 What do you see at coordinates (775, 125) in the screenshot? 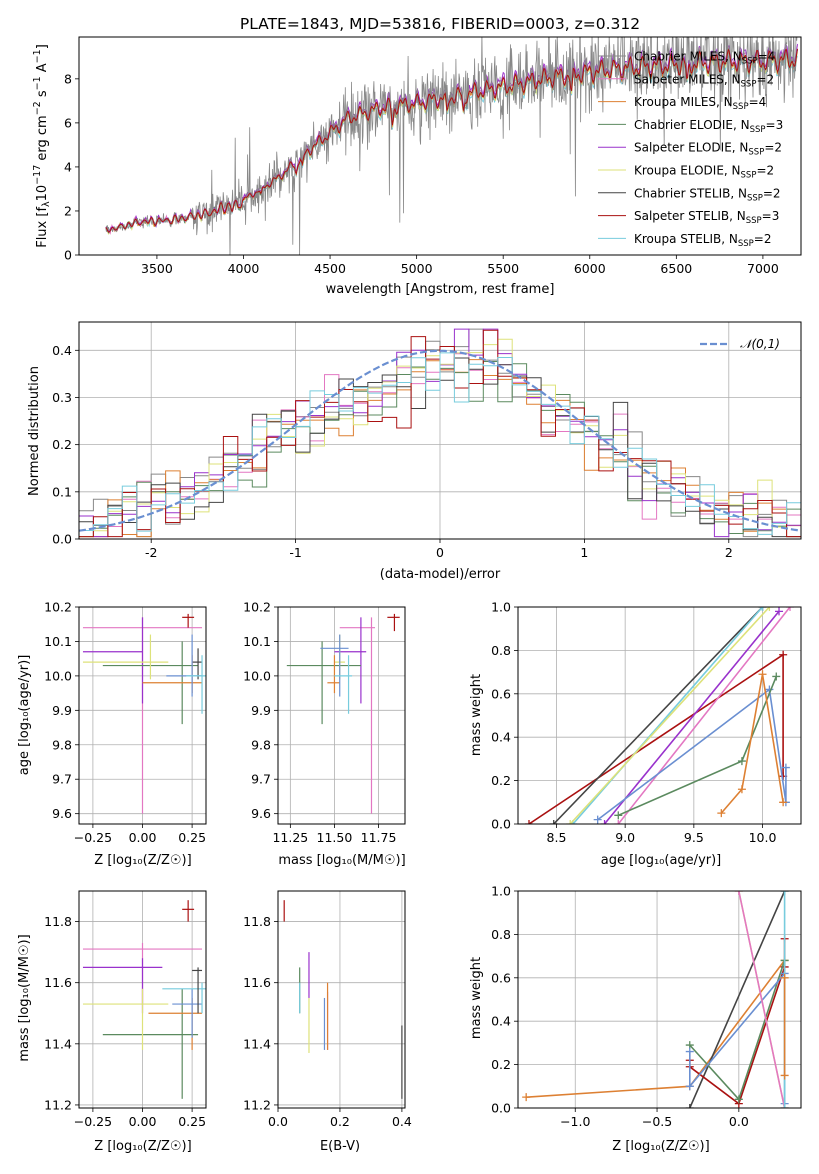
I see `legend-label-part: =3` at bounding box center [775, 125].